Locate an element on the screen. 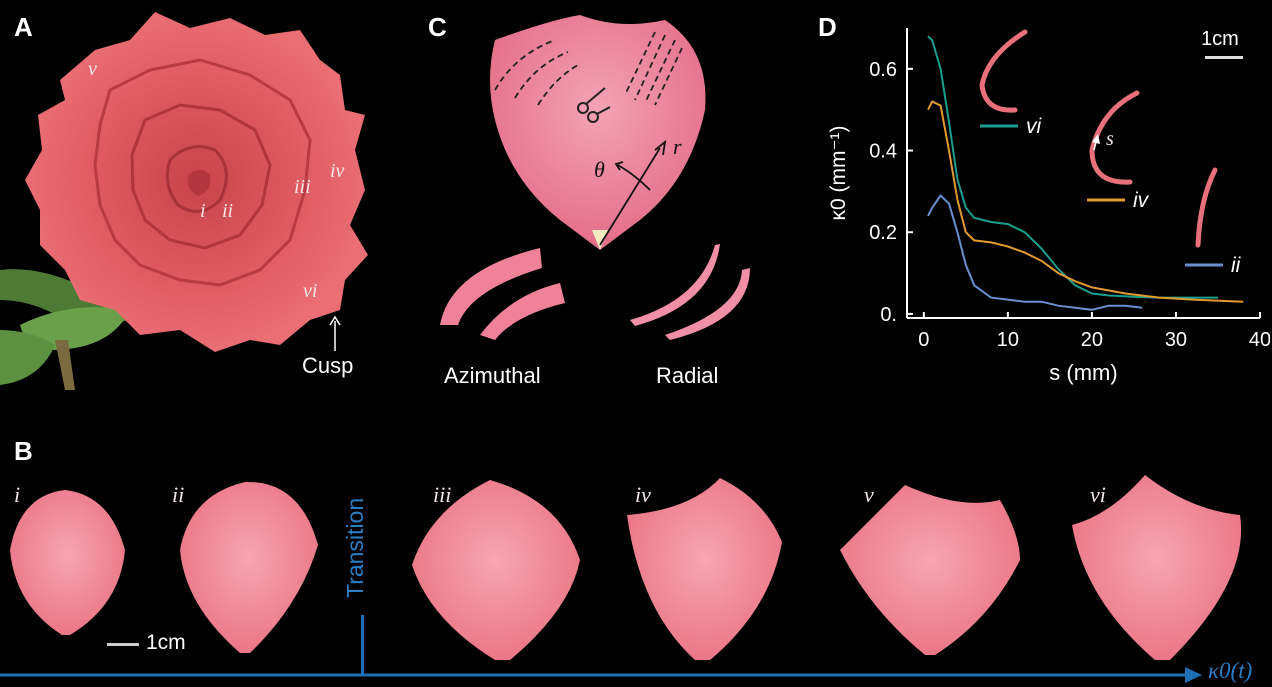 The image size is (1272, 687). kappa-axis-label: κ0(t) is located at coordinates (1230, 670).